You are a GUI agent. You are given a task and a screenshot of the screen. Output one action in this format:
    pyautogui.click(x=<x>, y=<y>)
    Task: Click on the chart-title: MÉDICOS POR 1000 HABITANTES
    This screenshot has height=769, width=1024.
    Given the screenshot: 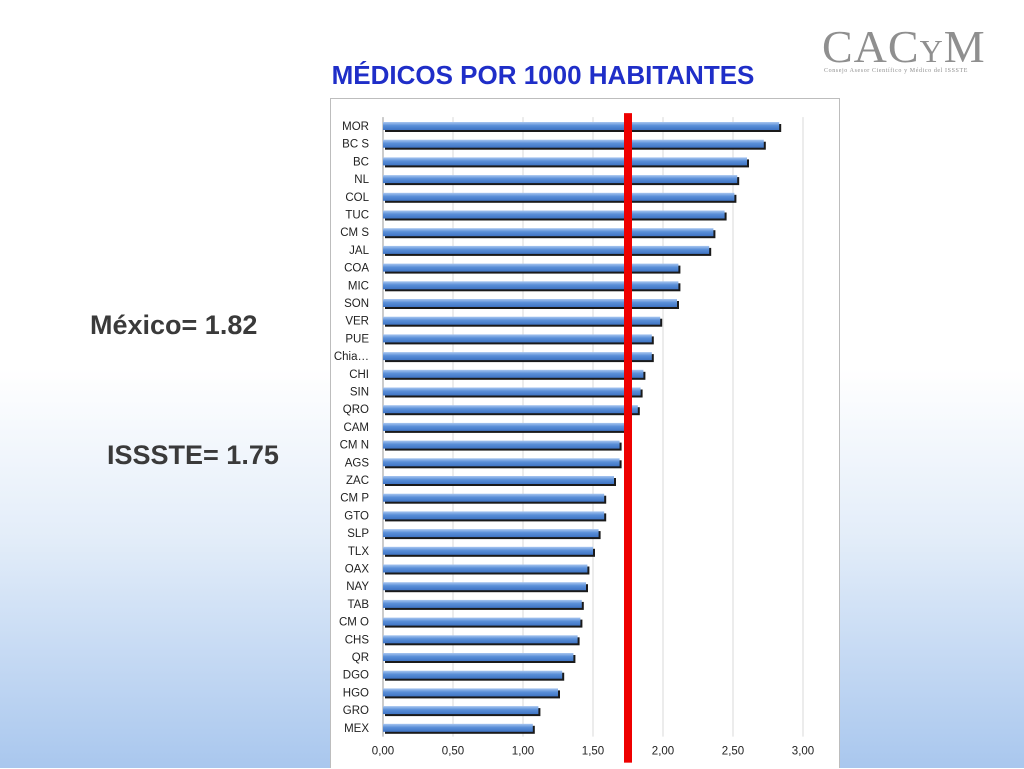 What is the action you would take?
    pyautogui.click(x=543, y=75)
    